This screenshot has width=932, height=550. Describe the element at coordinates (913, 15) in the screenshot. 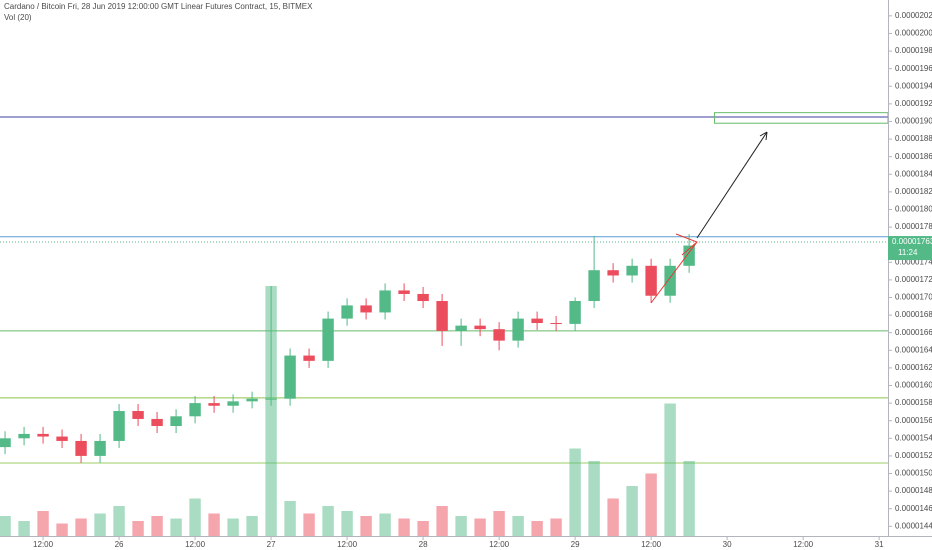

I see `y-tick-label: 0.00002020` at that location.